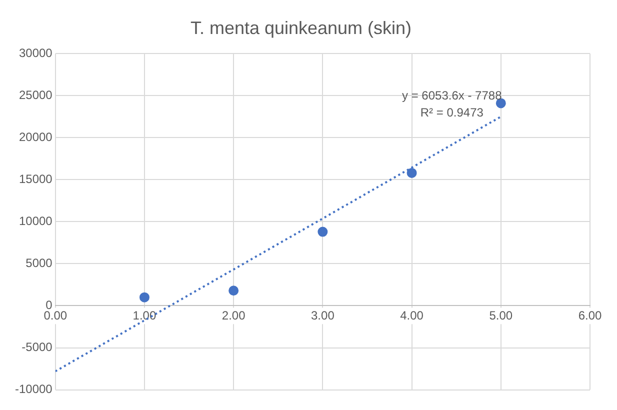 This screenshot has height=410, width=617. I want to click on y-tick-label: -10000, so click(33, 389).